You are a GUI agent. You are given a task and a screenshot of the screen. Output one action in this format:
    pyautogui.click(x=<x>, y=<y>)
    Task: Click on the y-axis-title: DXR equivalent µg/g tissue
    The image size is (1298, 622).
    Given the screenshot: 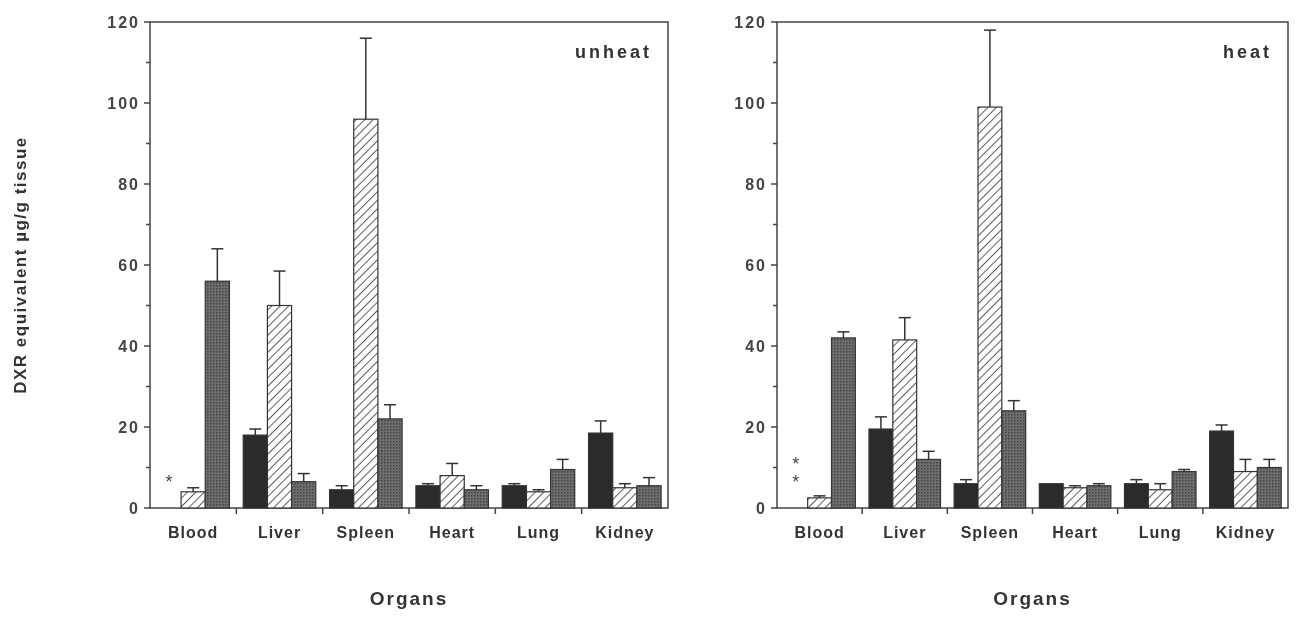 What is the action you would take?
    pyautogui.click(x=20, y=265)
    